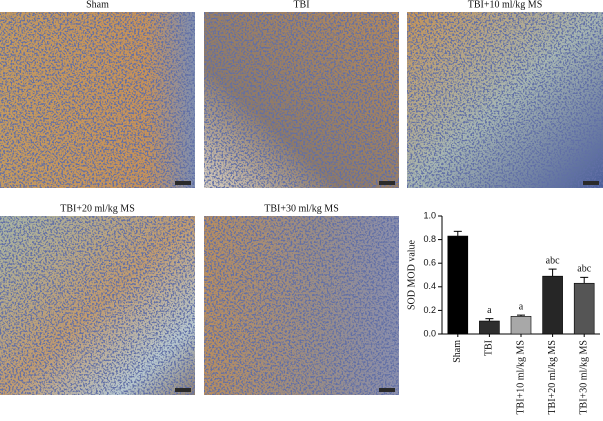 The width and height of the screenshot is (603, 421). Describe the element at coordinates (429, 310) in the screenshot. I see `y-tick-label: 0.2` at that location.